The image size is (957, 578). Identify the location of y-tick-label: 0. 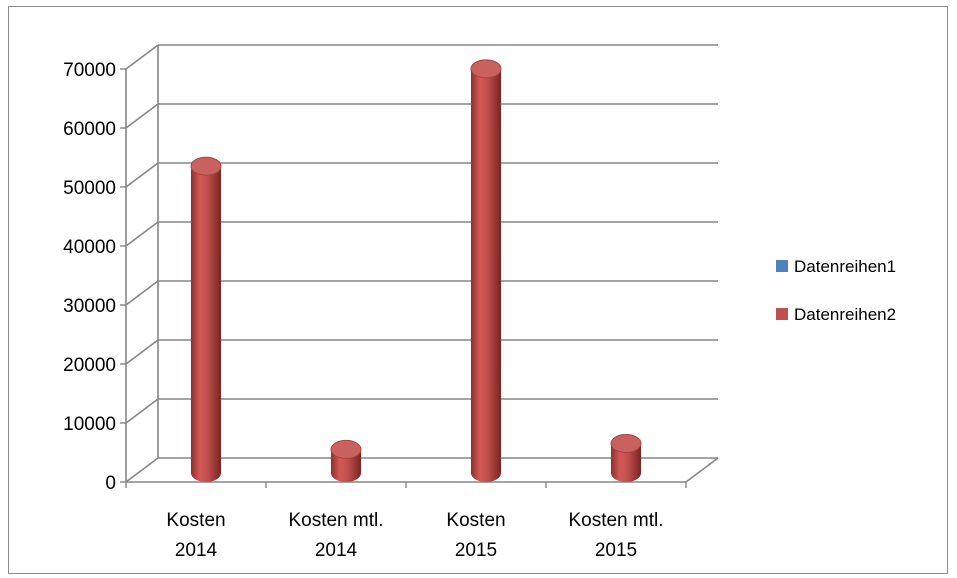
(110, 483).